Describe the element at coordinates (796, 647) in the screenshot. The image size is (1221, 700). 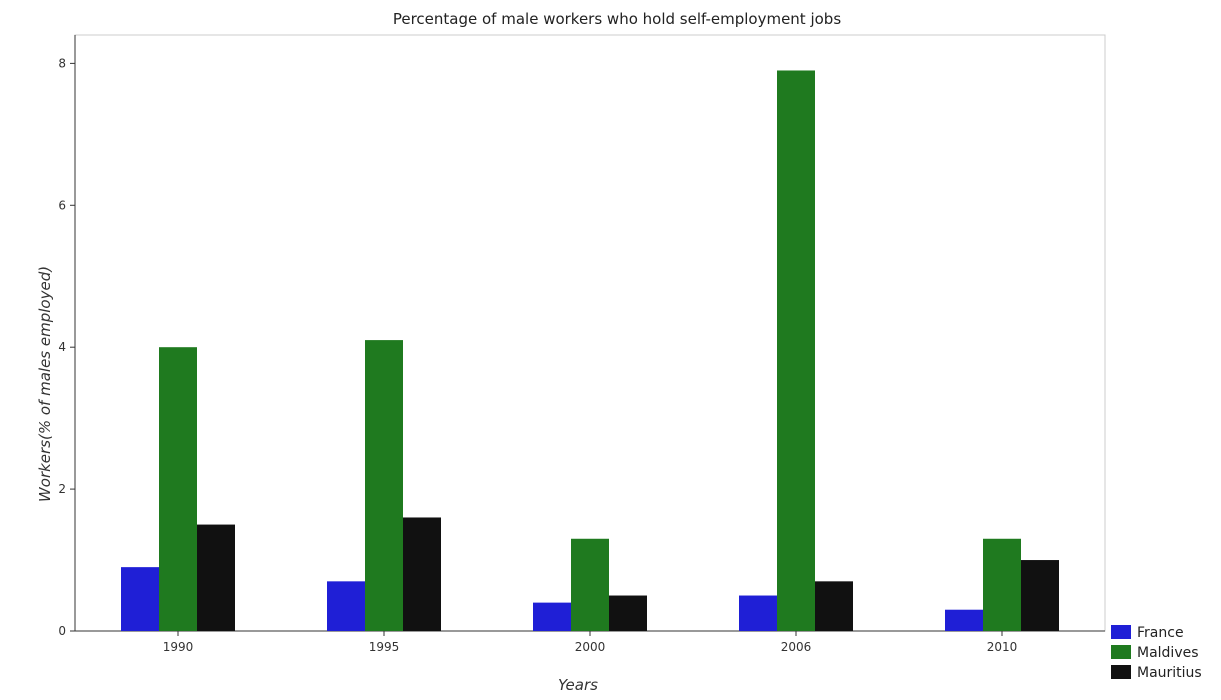
I see `x-tick-label: 2006` at that location.